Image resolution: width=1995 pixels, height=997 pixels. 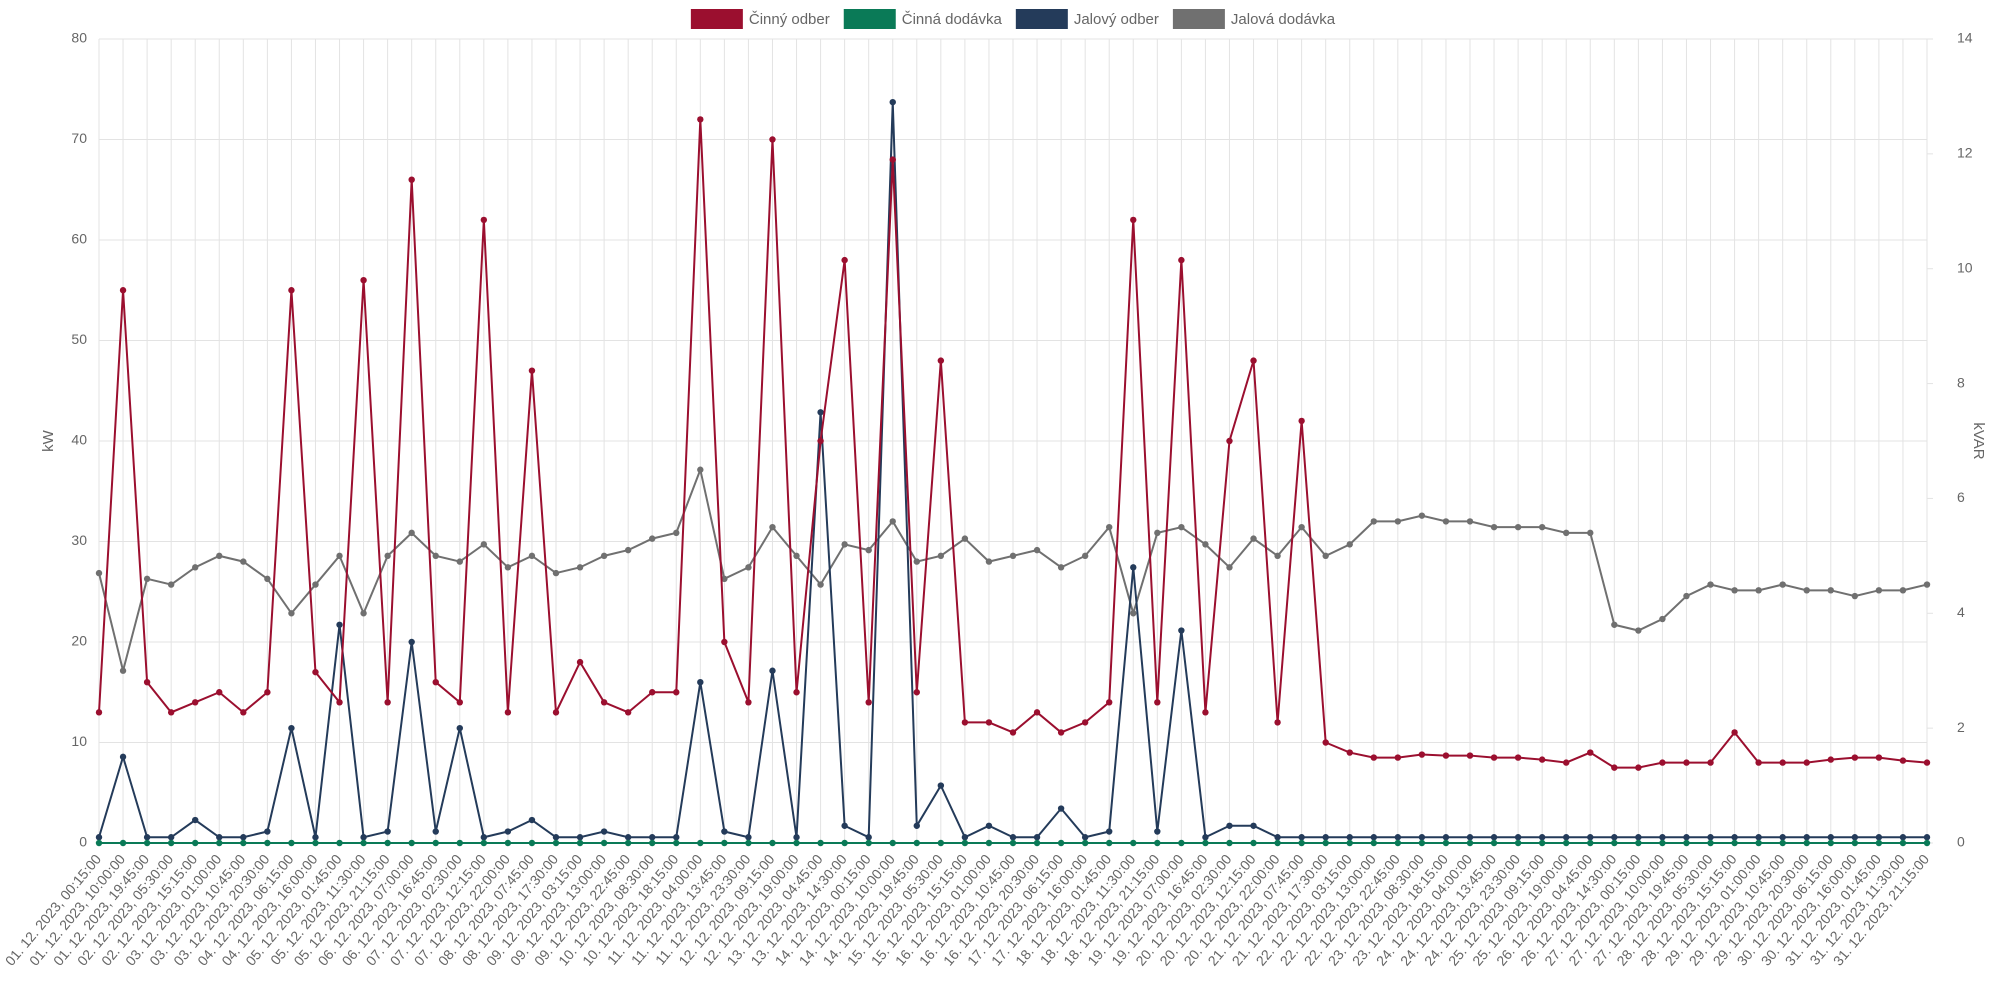 What do you see at coordinates (952, 19) in the screenshot?
I see `legend-label: Činná dodávka` at bounding box center [952, 19].